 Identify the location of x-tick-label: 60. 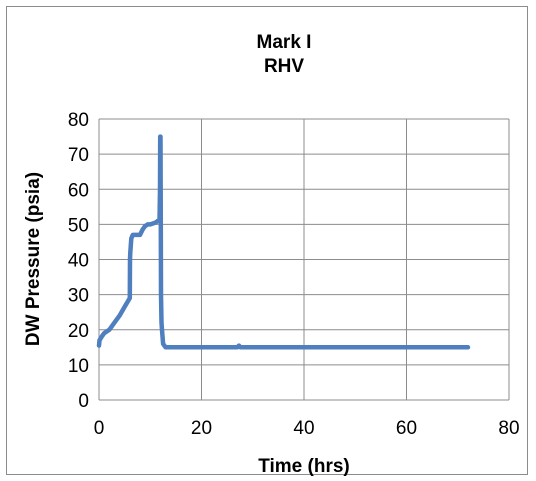
(406, 428).